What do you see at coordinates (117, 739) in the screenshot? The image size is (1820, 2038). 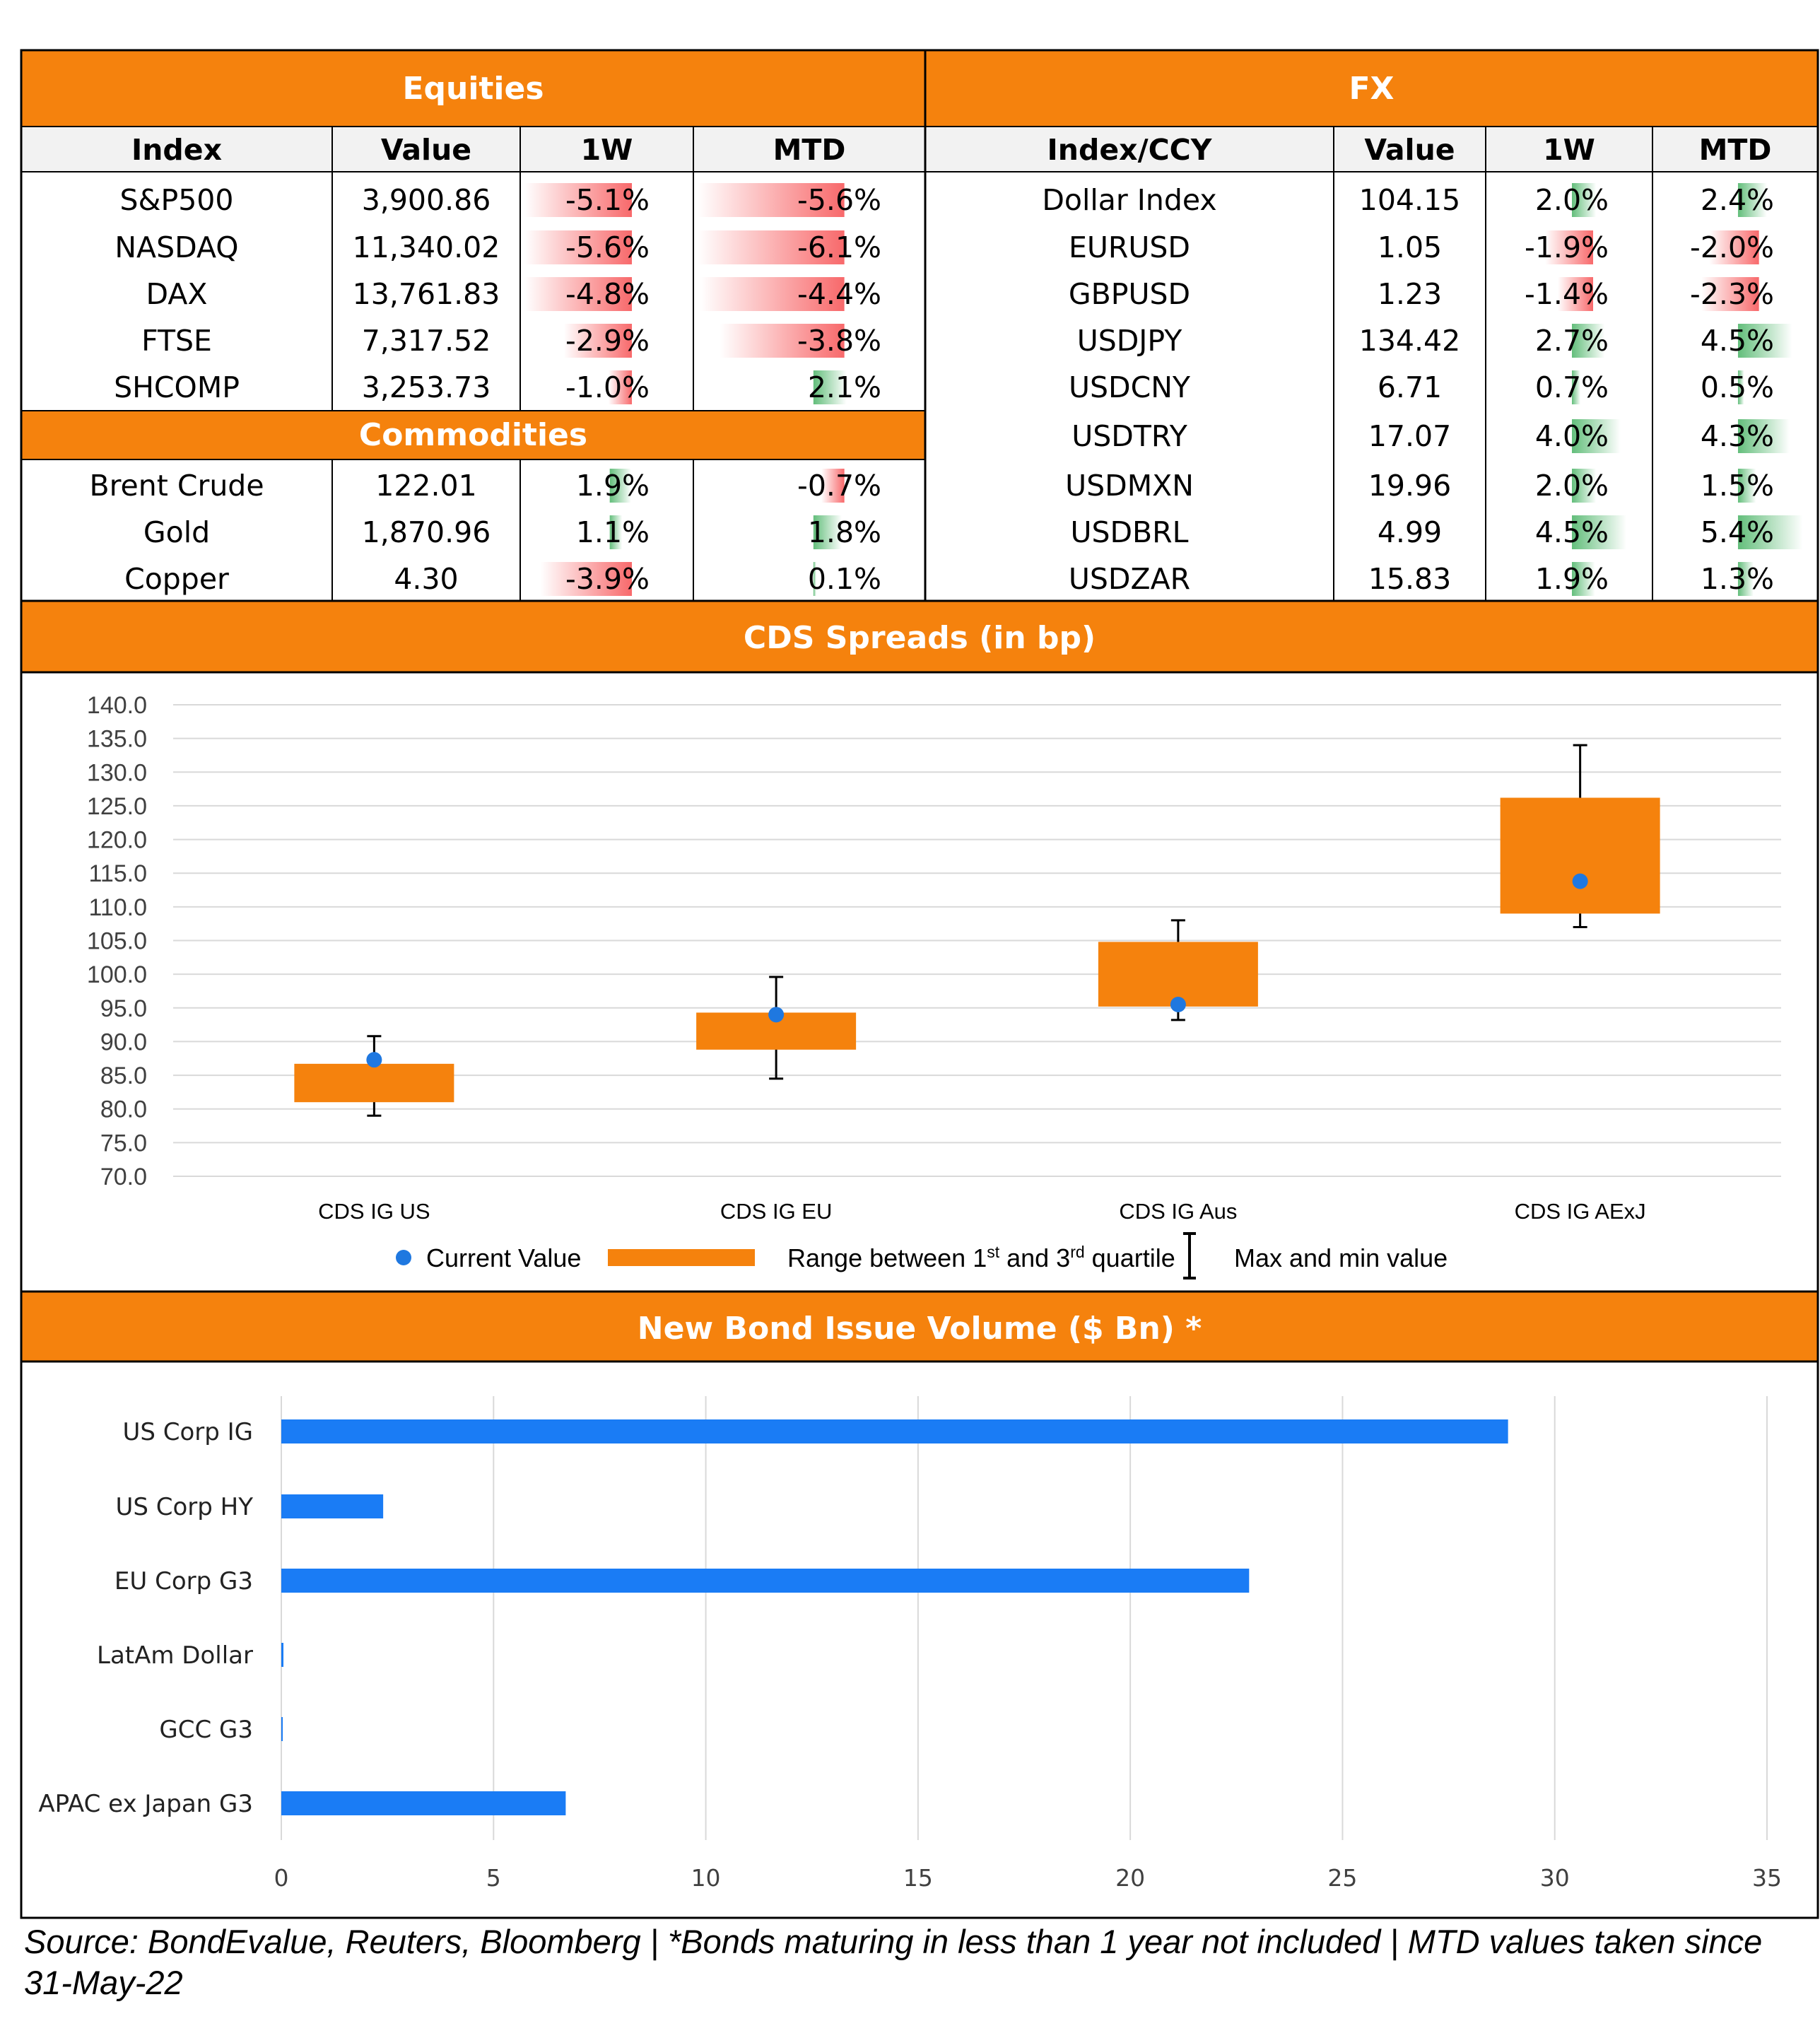 I see `cds-ytick-label: 135.0` at bounding box center [117, 739].